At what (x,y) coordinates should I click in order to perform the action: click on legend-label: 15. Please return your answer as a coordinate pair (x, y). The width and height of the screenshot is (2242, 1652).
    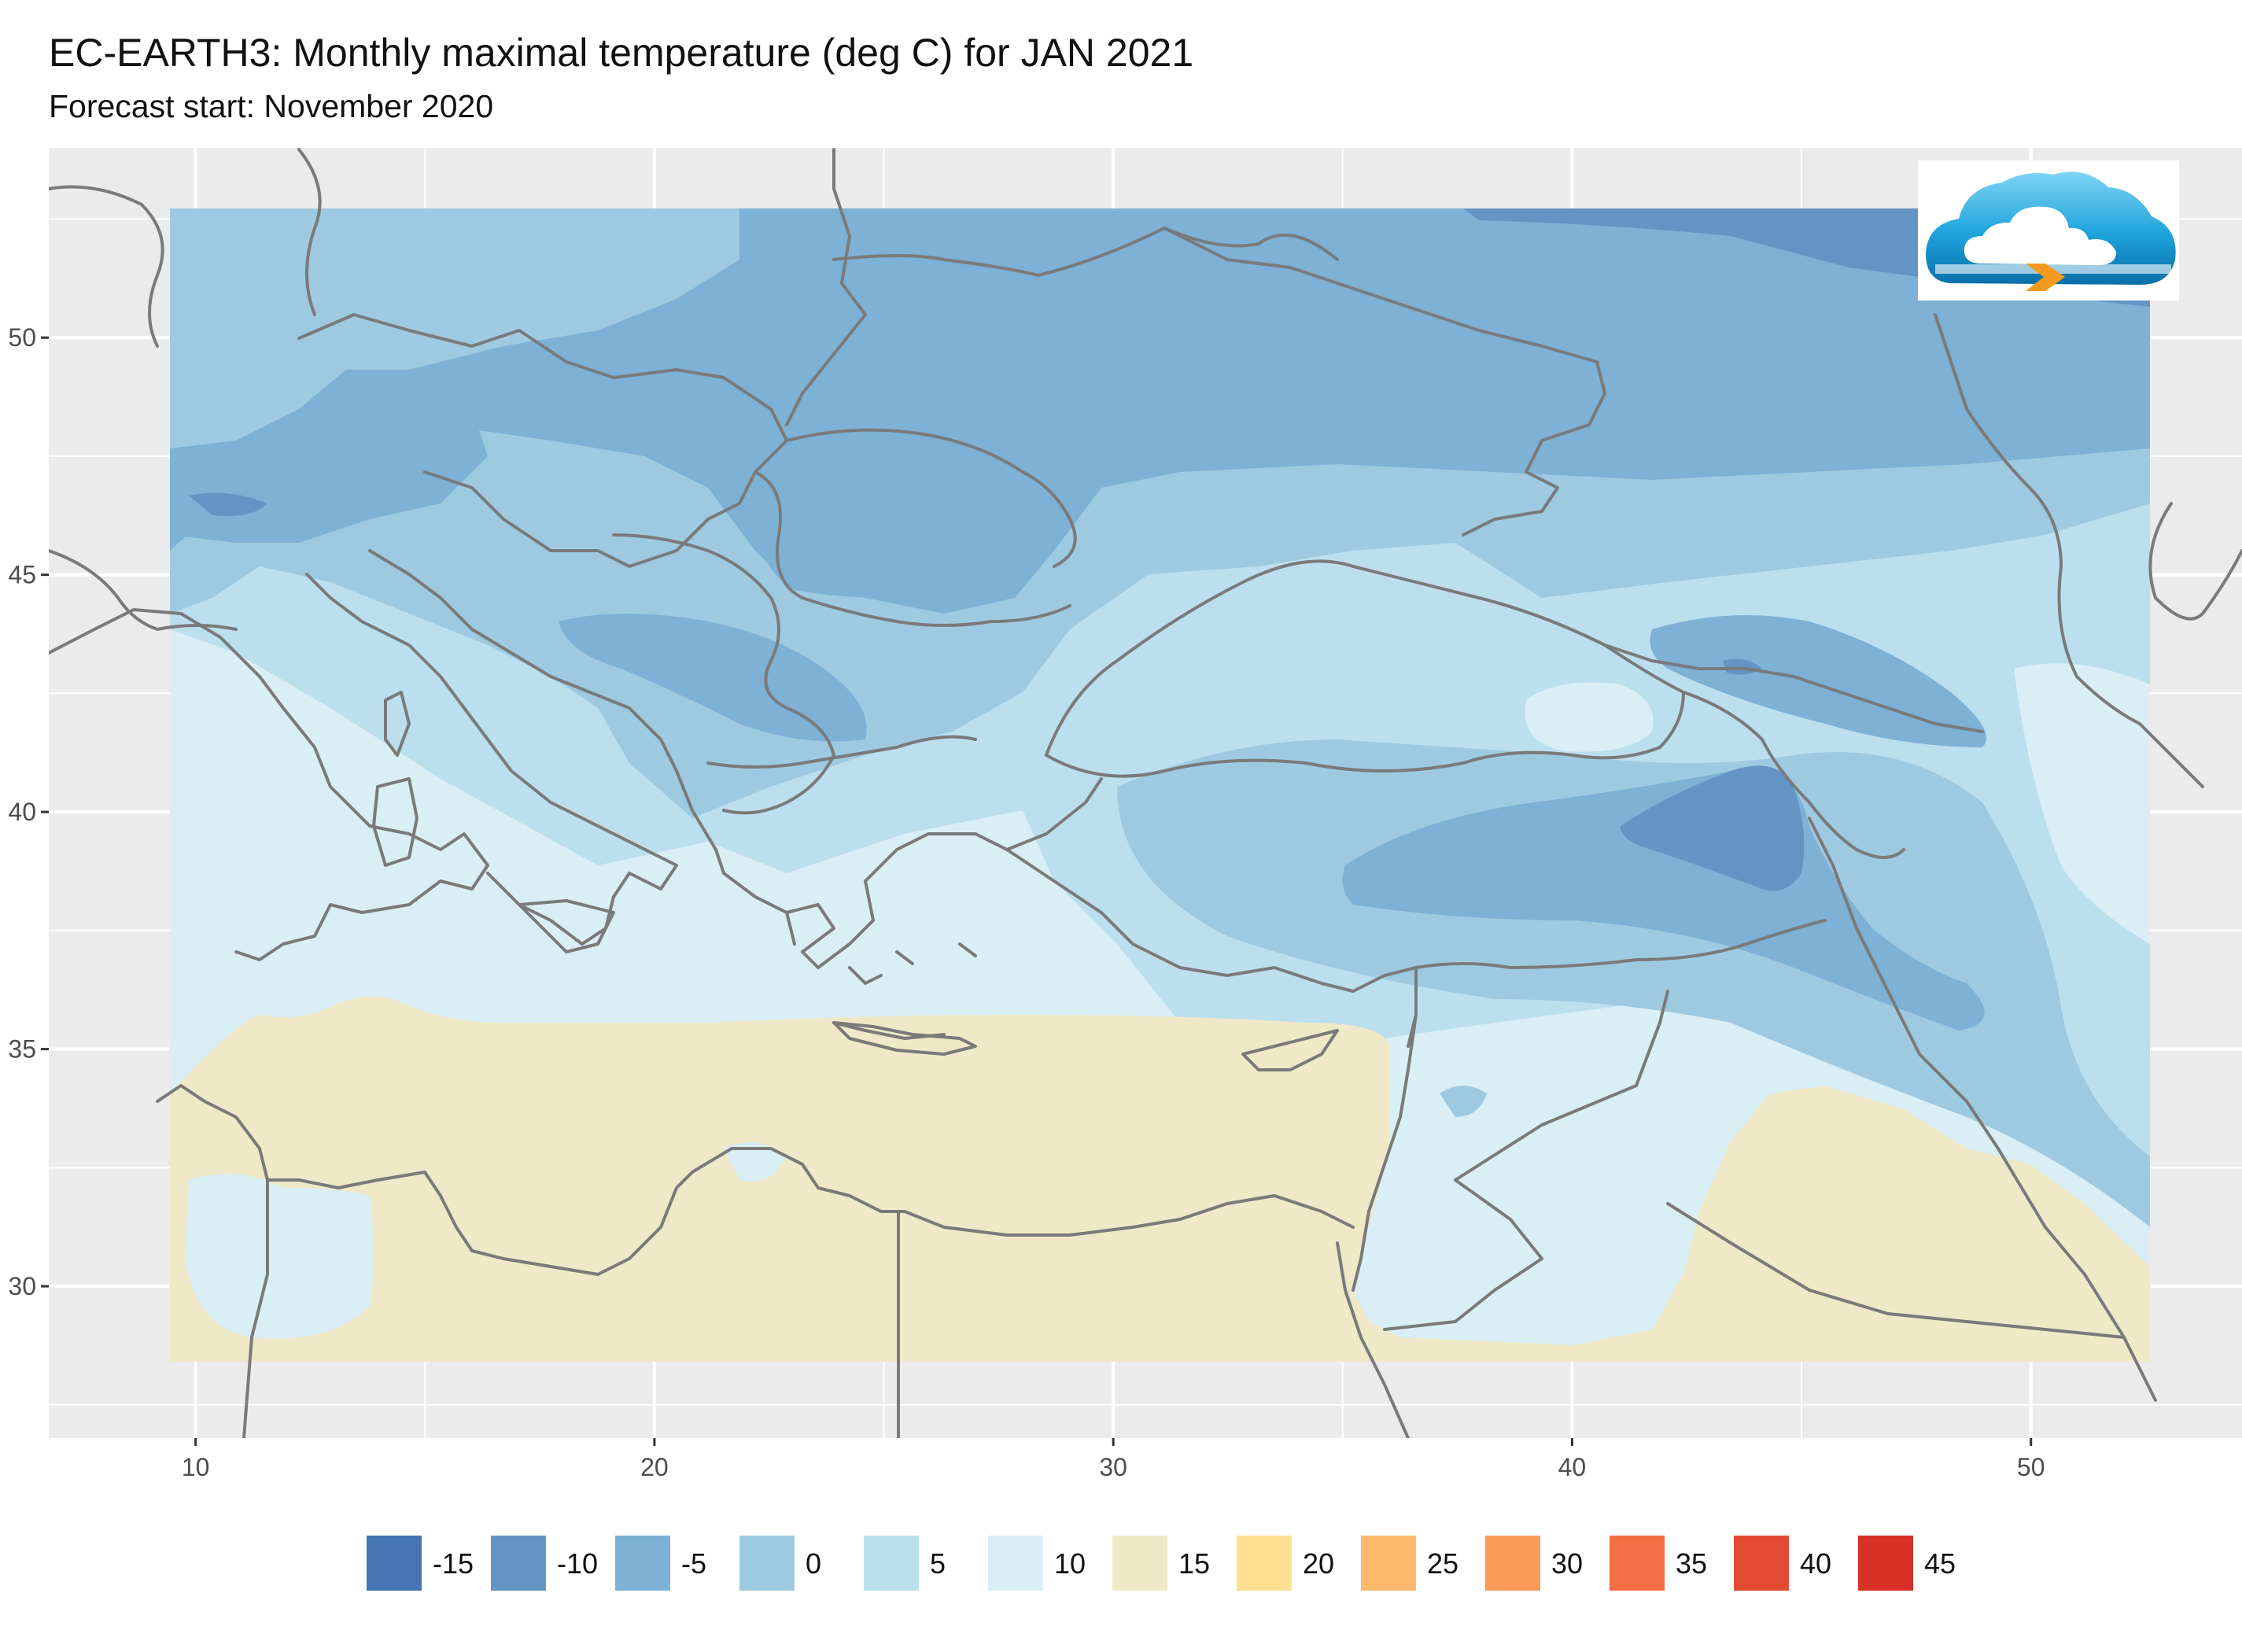
    Looking at the image, I should click on (1194, 1563).